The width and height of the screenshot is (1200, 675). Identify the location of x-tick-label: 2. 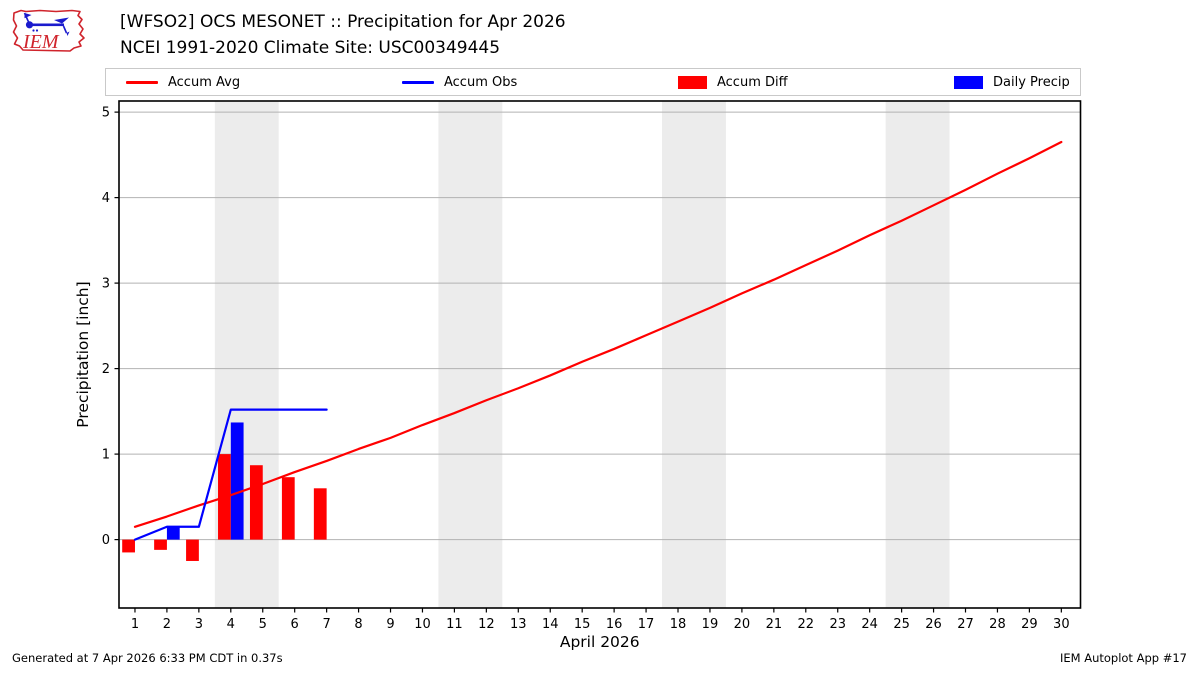
(167, 624).